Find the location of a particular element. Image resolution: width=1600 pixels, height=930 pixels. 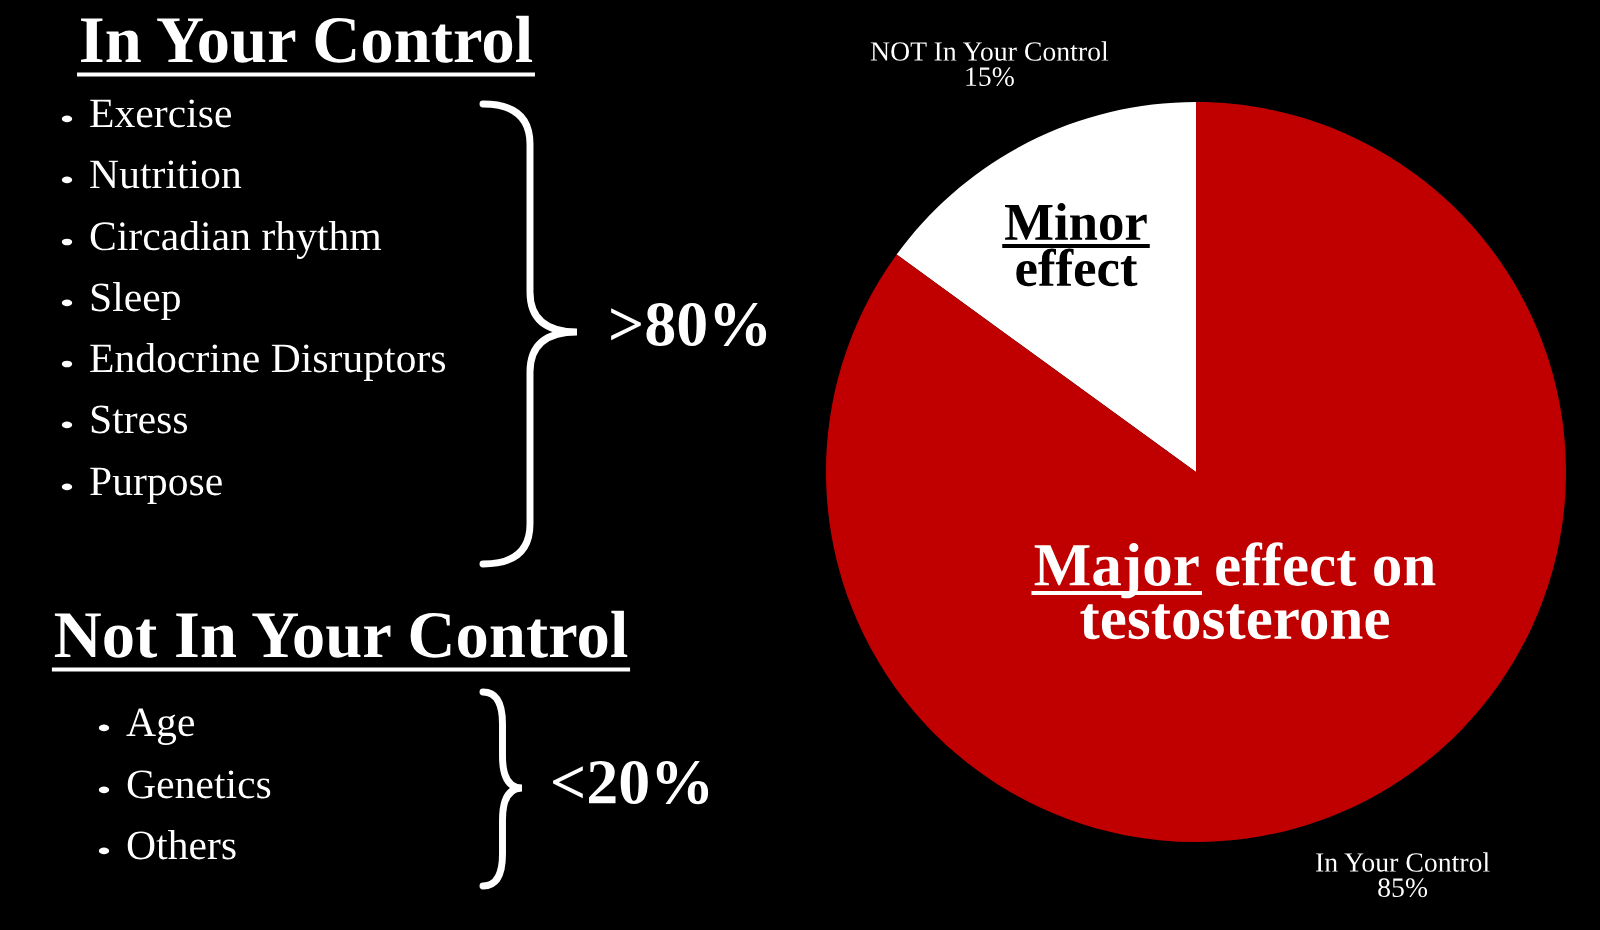

text: In Your Control is located at coordinates (307, 39).